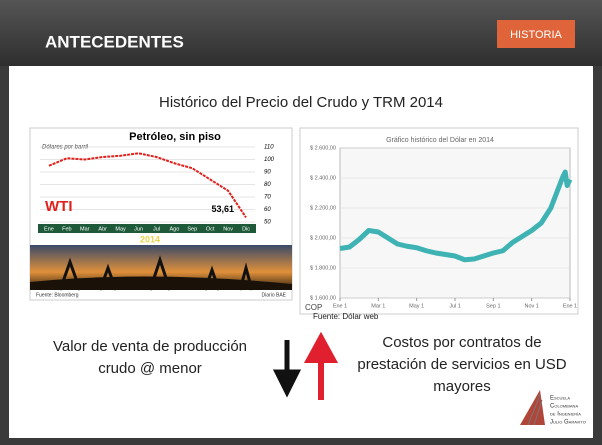  I want to click on x-tick-label: Mar, so click(85, 229).